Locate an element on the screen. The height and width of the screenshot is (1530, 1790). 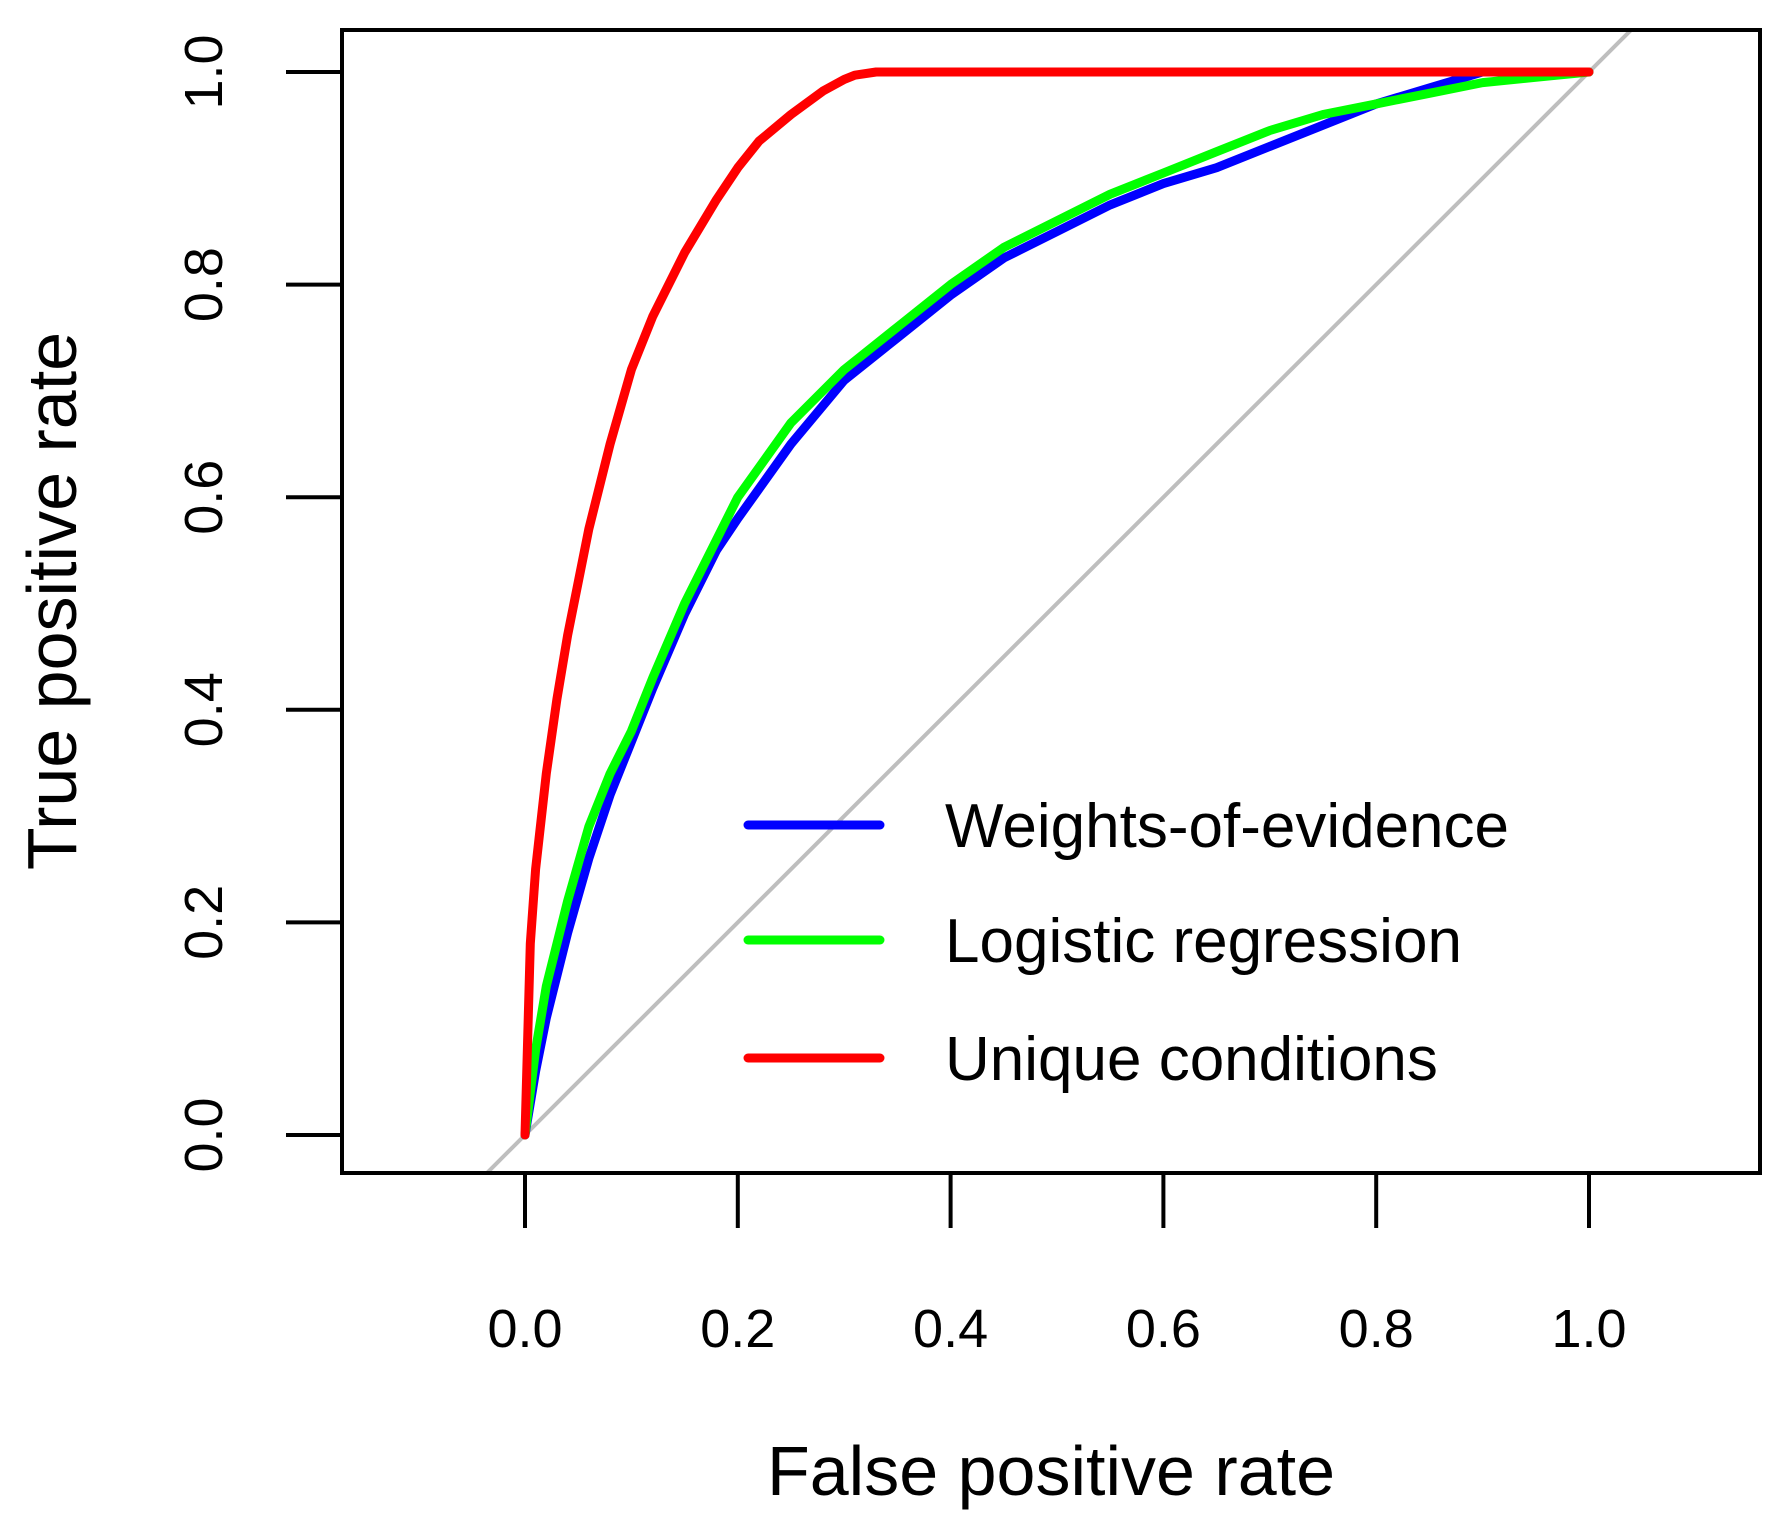
x-tick-label-5: 1.0 is located at coordinates (1588, 1329).